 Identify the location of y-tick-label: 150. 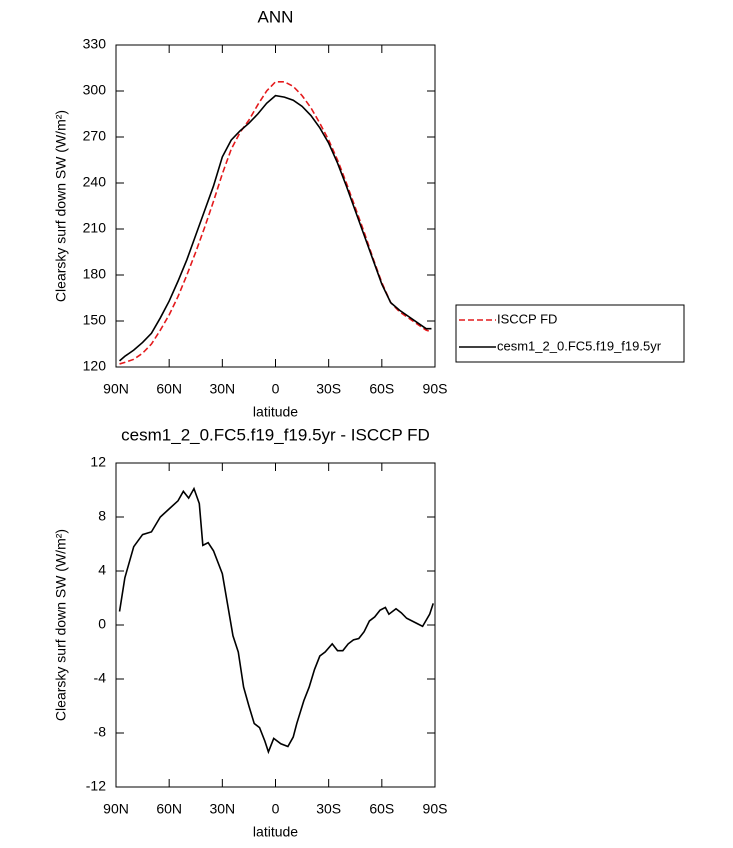
(95, 320).